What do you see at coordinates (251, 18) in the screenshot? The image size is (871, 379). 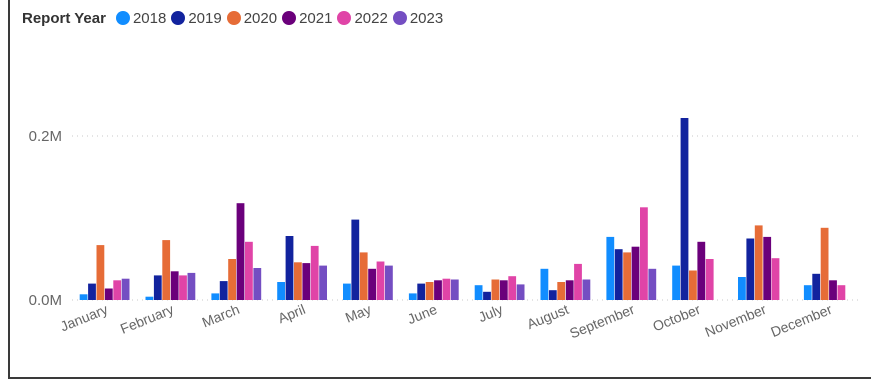 I see `legend-item-2020: 2020` at bounding box center [251, 18].